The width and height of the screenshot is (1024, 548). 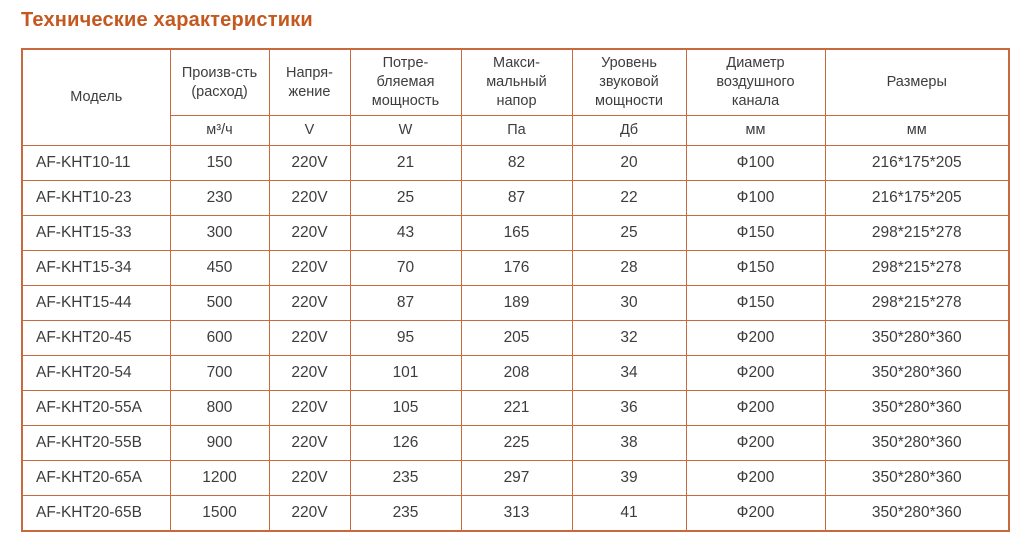 I want to click on cell-noise: 28, so click(x=629, y=268).